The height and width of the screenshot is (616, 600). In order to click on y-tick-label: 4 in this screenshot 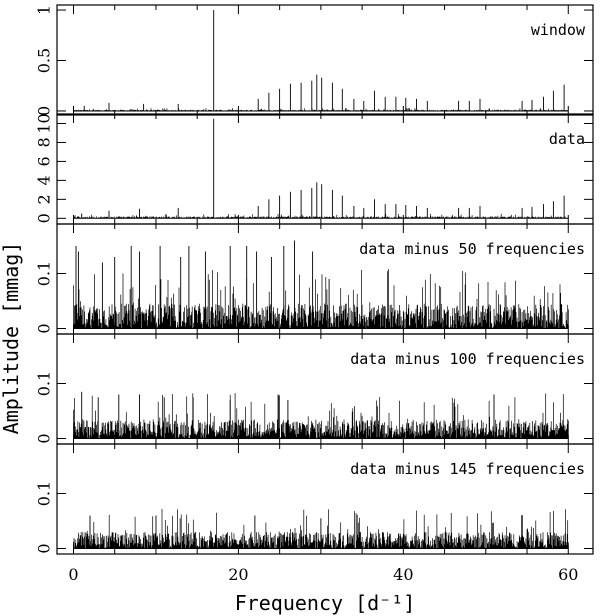, I will do `click(44, 180)`.